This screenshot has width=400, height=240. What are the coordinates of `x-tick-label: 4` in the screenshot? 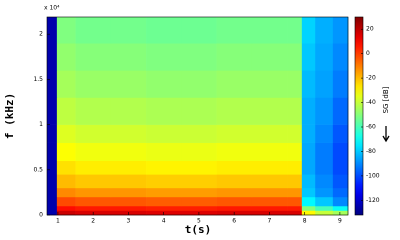 It's located at (164, 221).